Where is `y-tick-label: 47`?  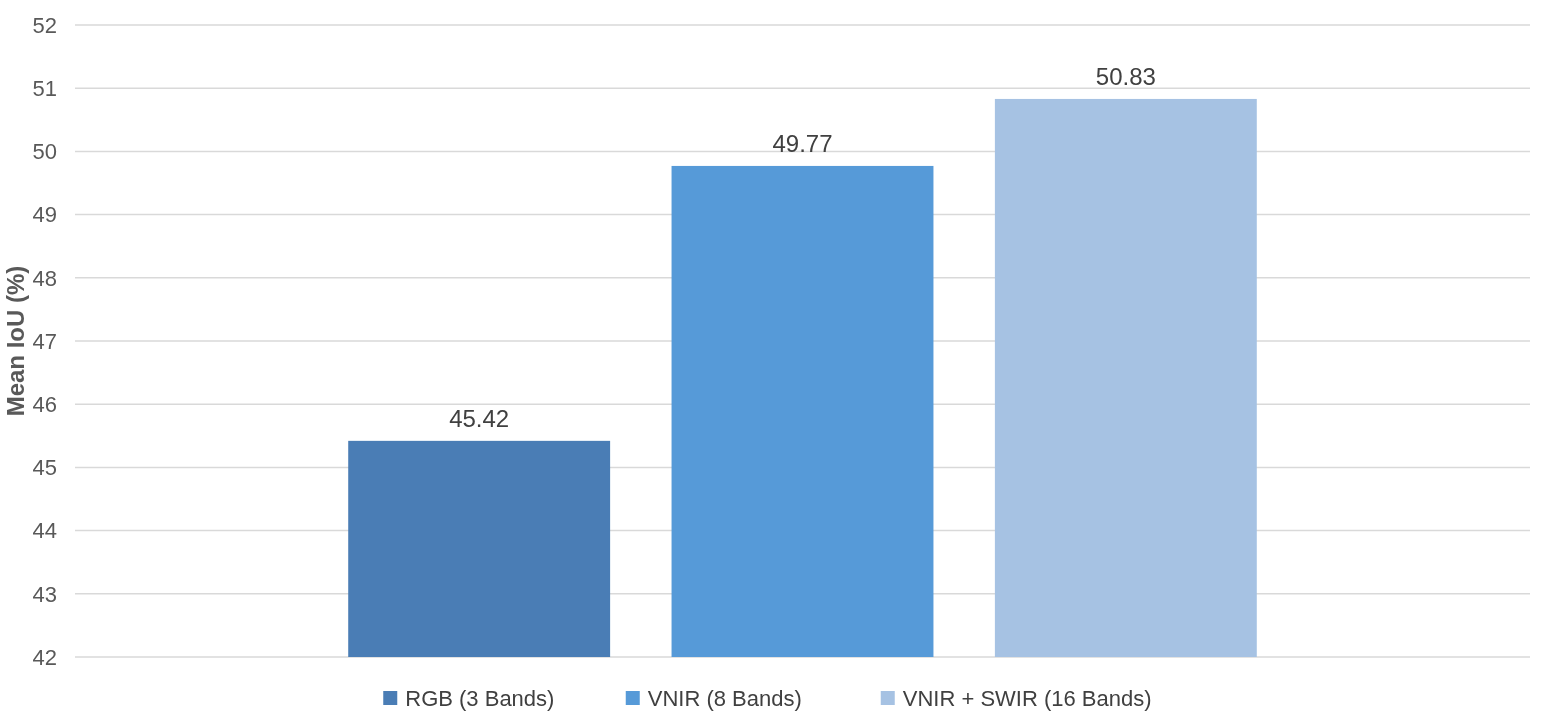
y-tick-label: 47 is located at coordinates (44, 341).